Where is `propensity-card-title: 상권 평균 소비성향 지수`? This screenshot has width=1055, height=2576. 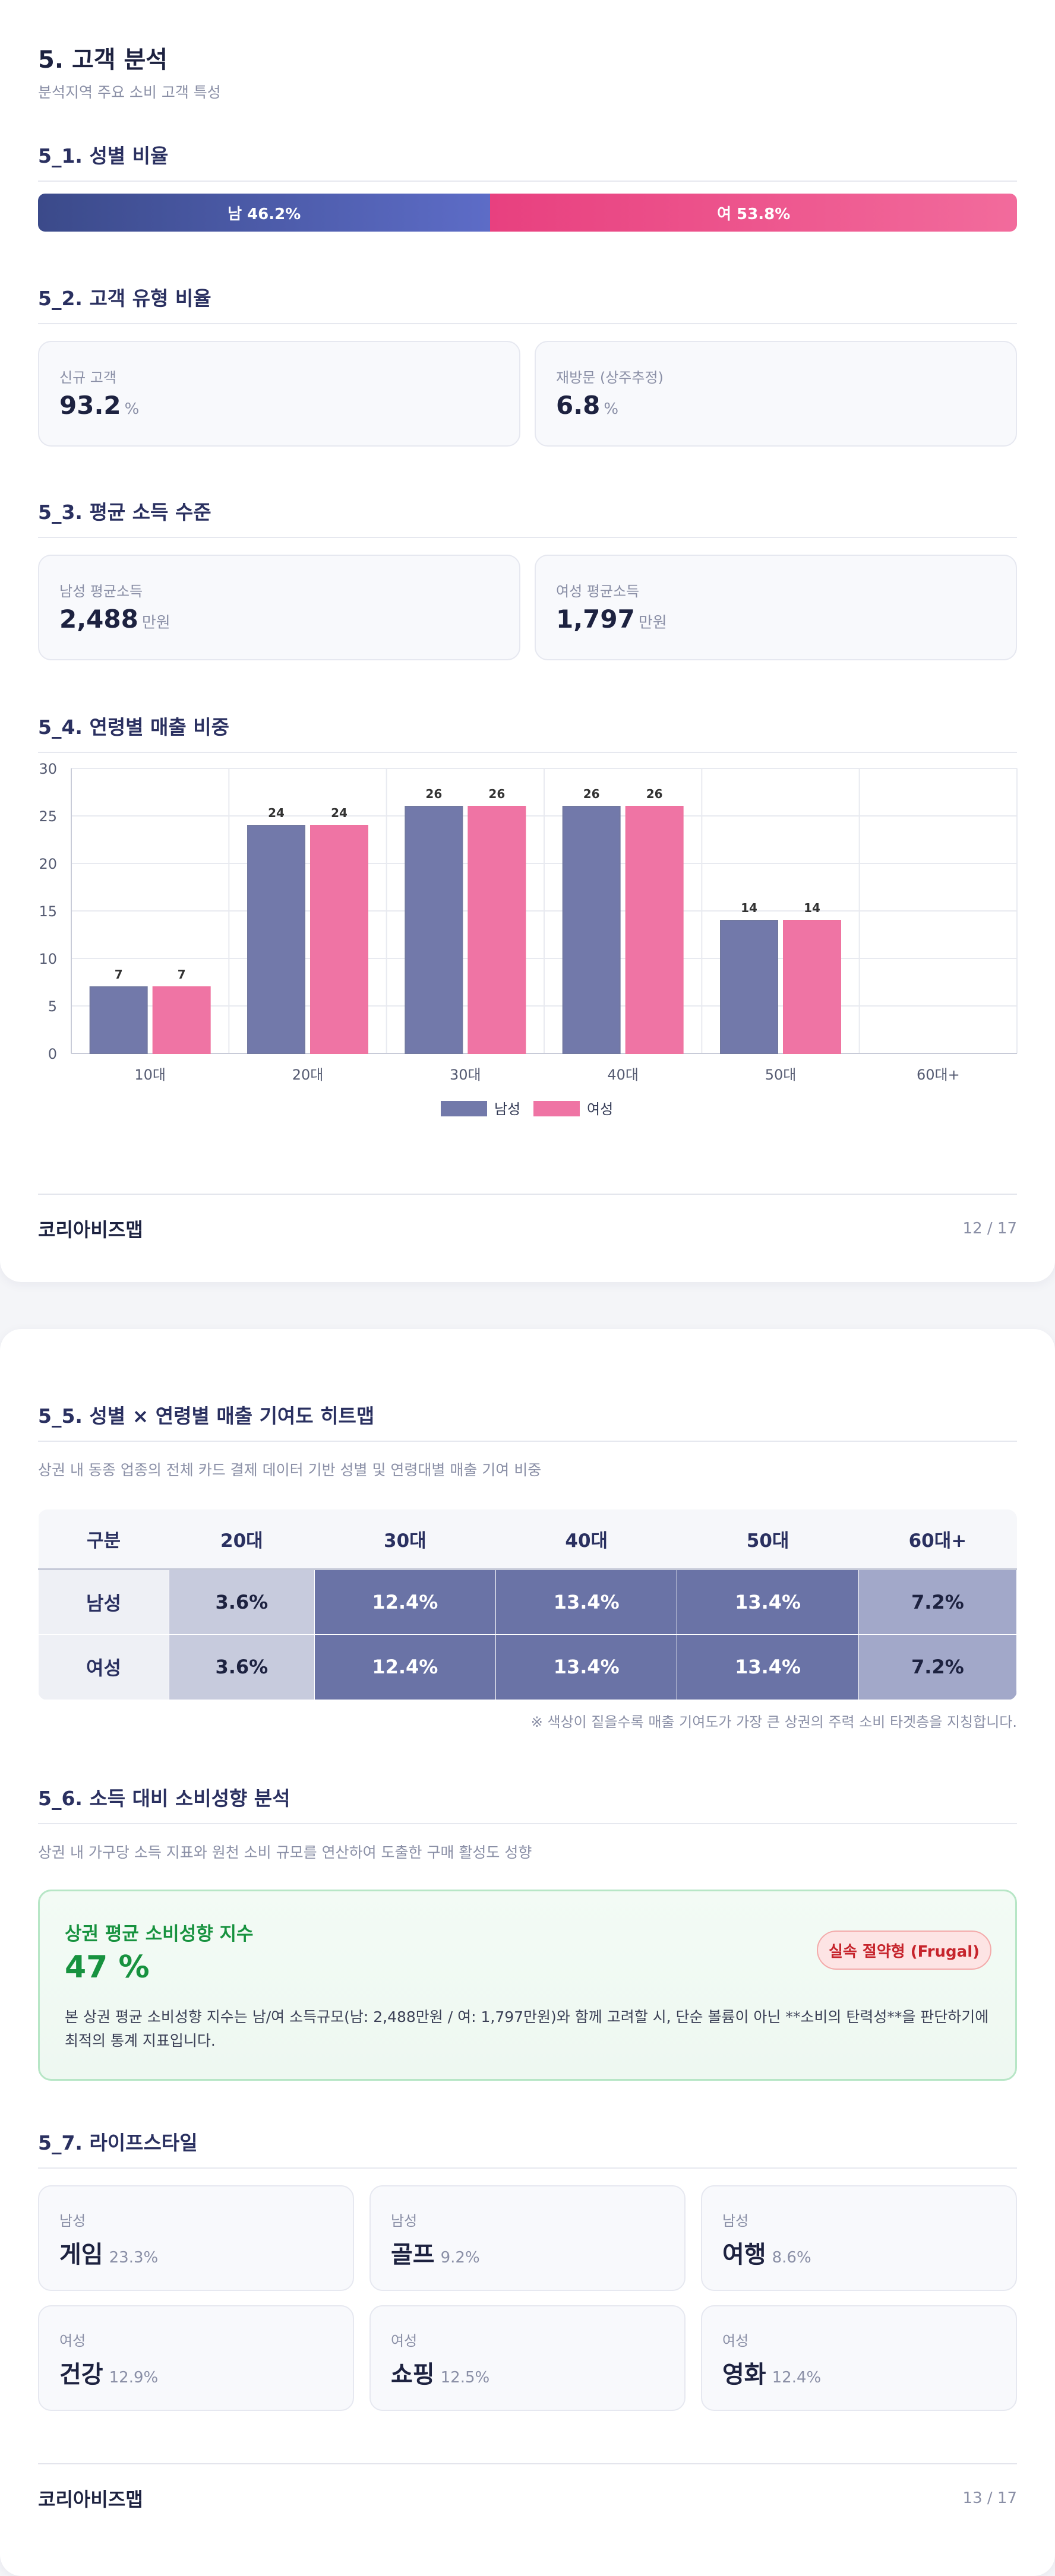
propensity-card-title: 상권 평균 소비성향 지수 is located at coordinates (159, 1934).